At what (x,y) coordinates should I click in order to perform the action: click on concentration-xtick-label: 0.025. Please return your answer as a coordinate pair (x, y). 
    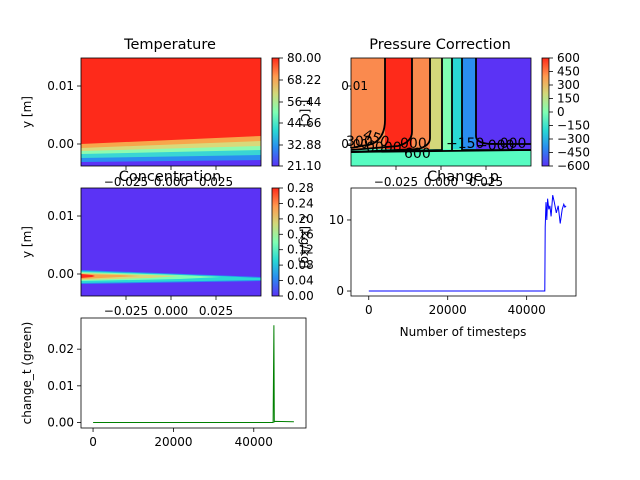
    Looking at the image, I should click on (216, 311).